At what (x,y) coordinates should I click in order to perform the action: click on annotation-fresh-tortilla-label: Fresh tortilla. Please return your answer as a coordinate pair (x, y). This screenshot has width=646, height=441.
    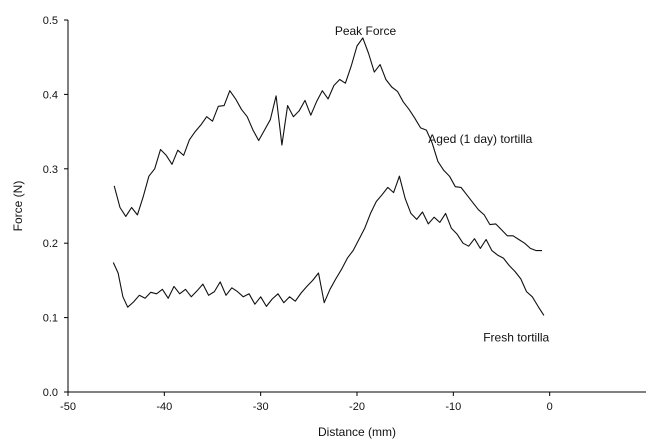
    Looking at the image, I should click on (516, 337).